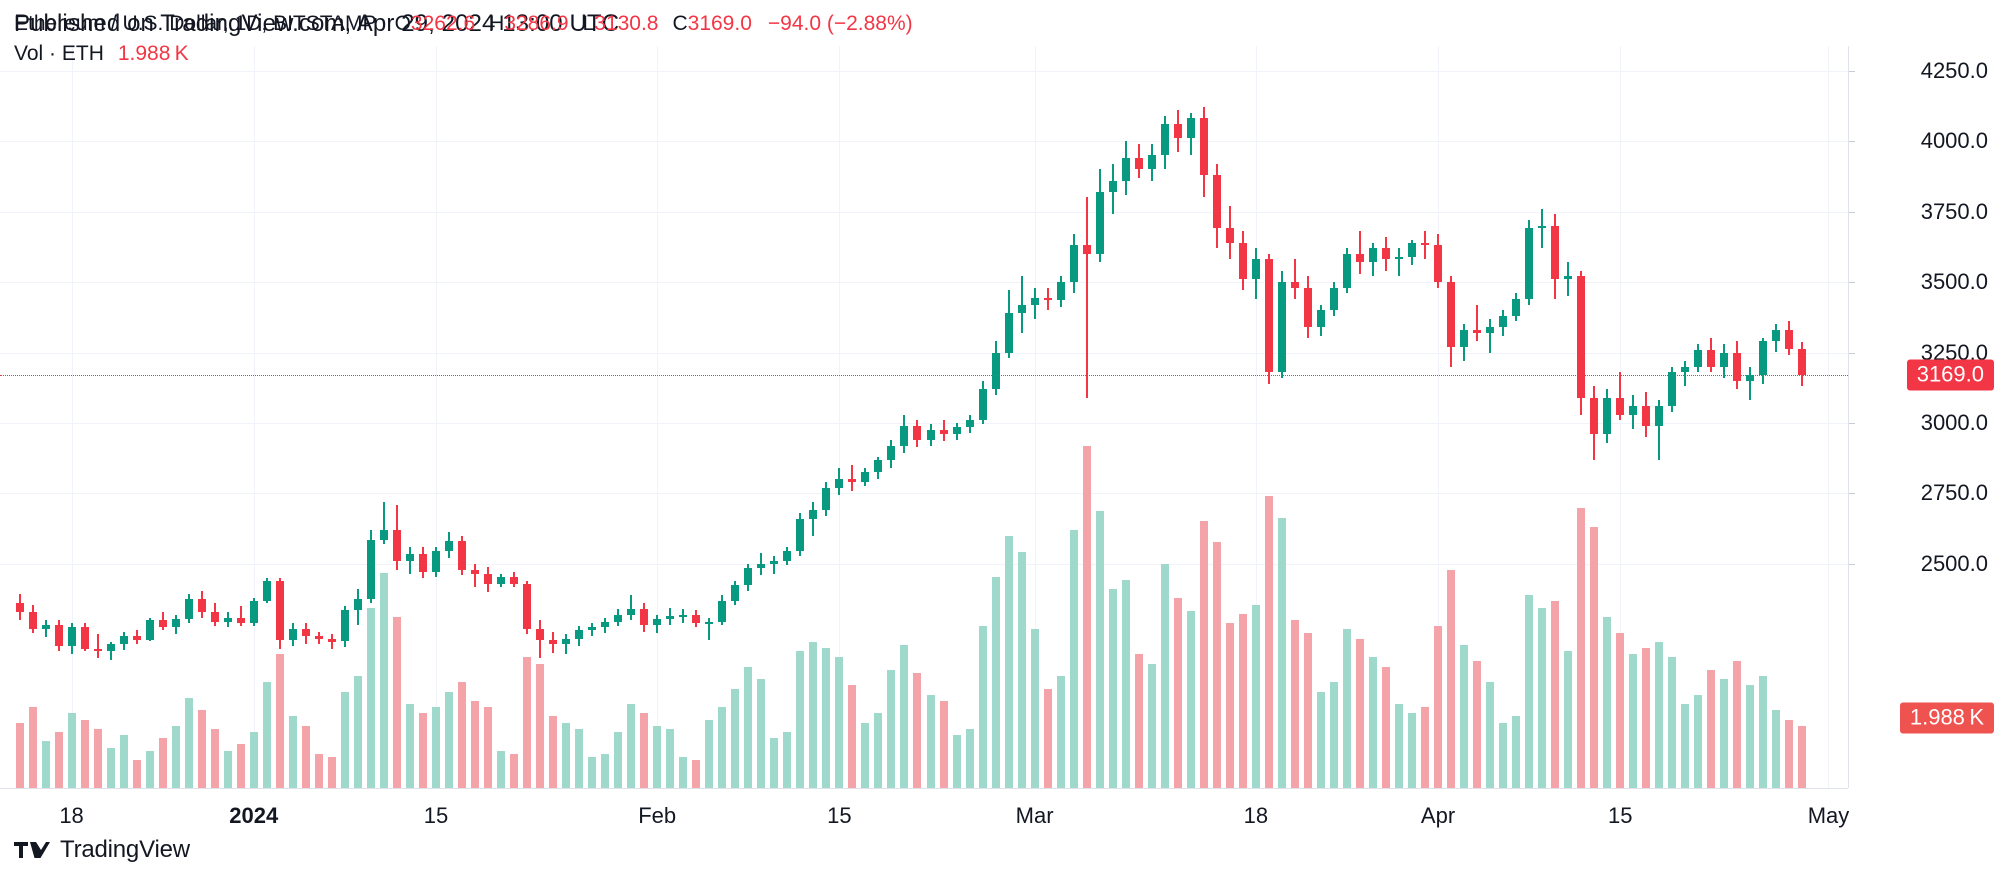 The image size is (1996, 878). What do you see at coordinates (839, 815) in the screenshot?
I see `time-axis-tick: 15` at bounding box center [839, 815].